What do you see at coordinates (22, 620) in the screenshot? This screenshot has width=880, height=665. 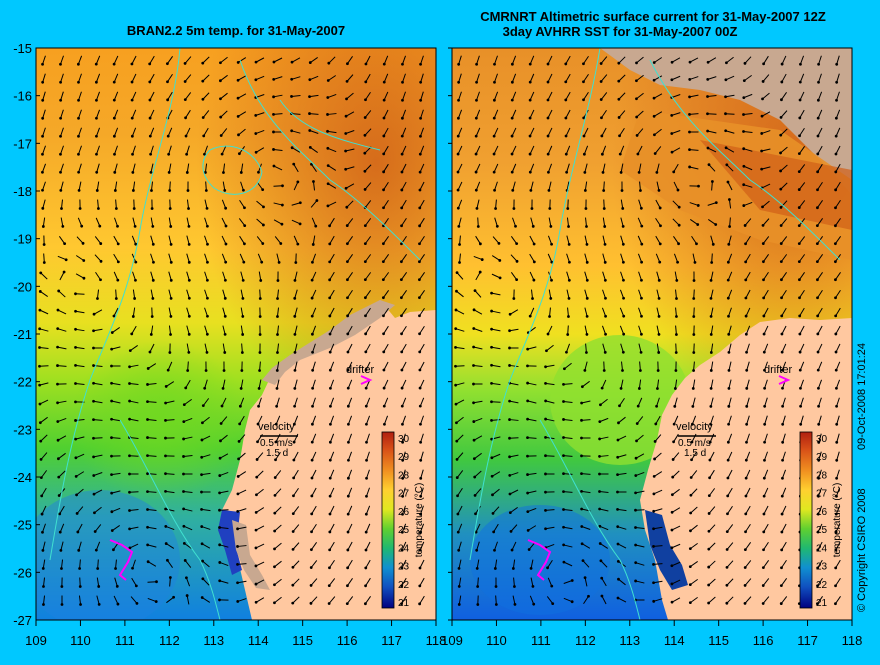 I see `latitude-tick-label: -27` at bounding box center [22, 620].